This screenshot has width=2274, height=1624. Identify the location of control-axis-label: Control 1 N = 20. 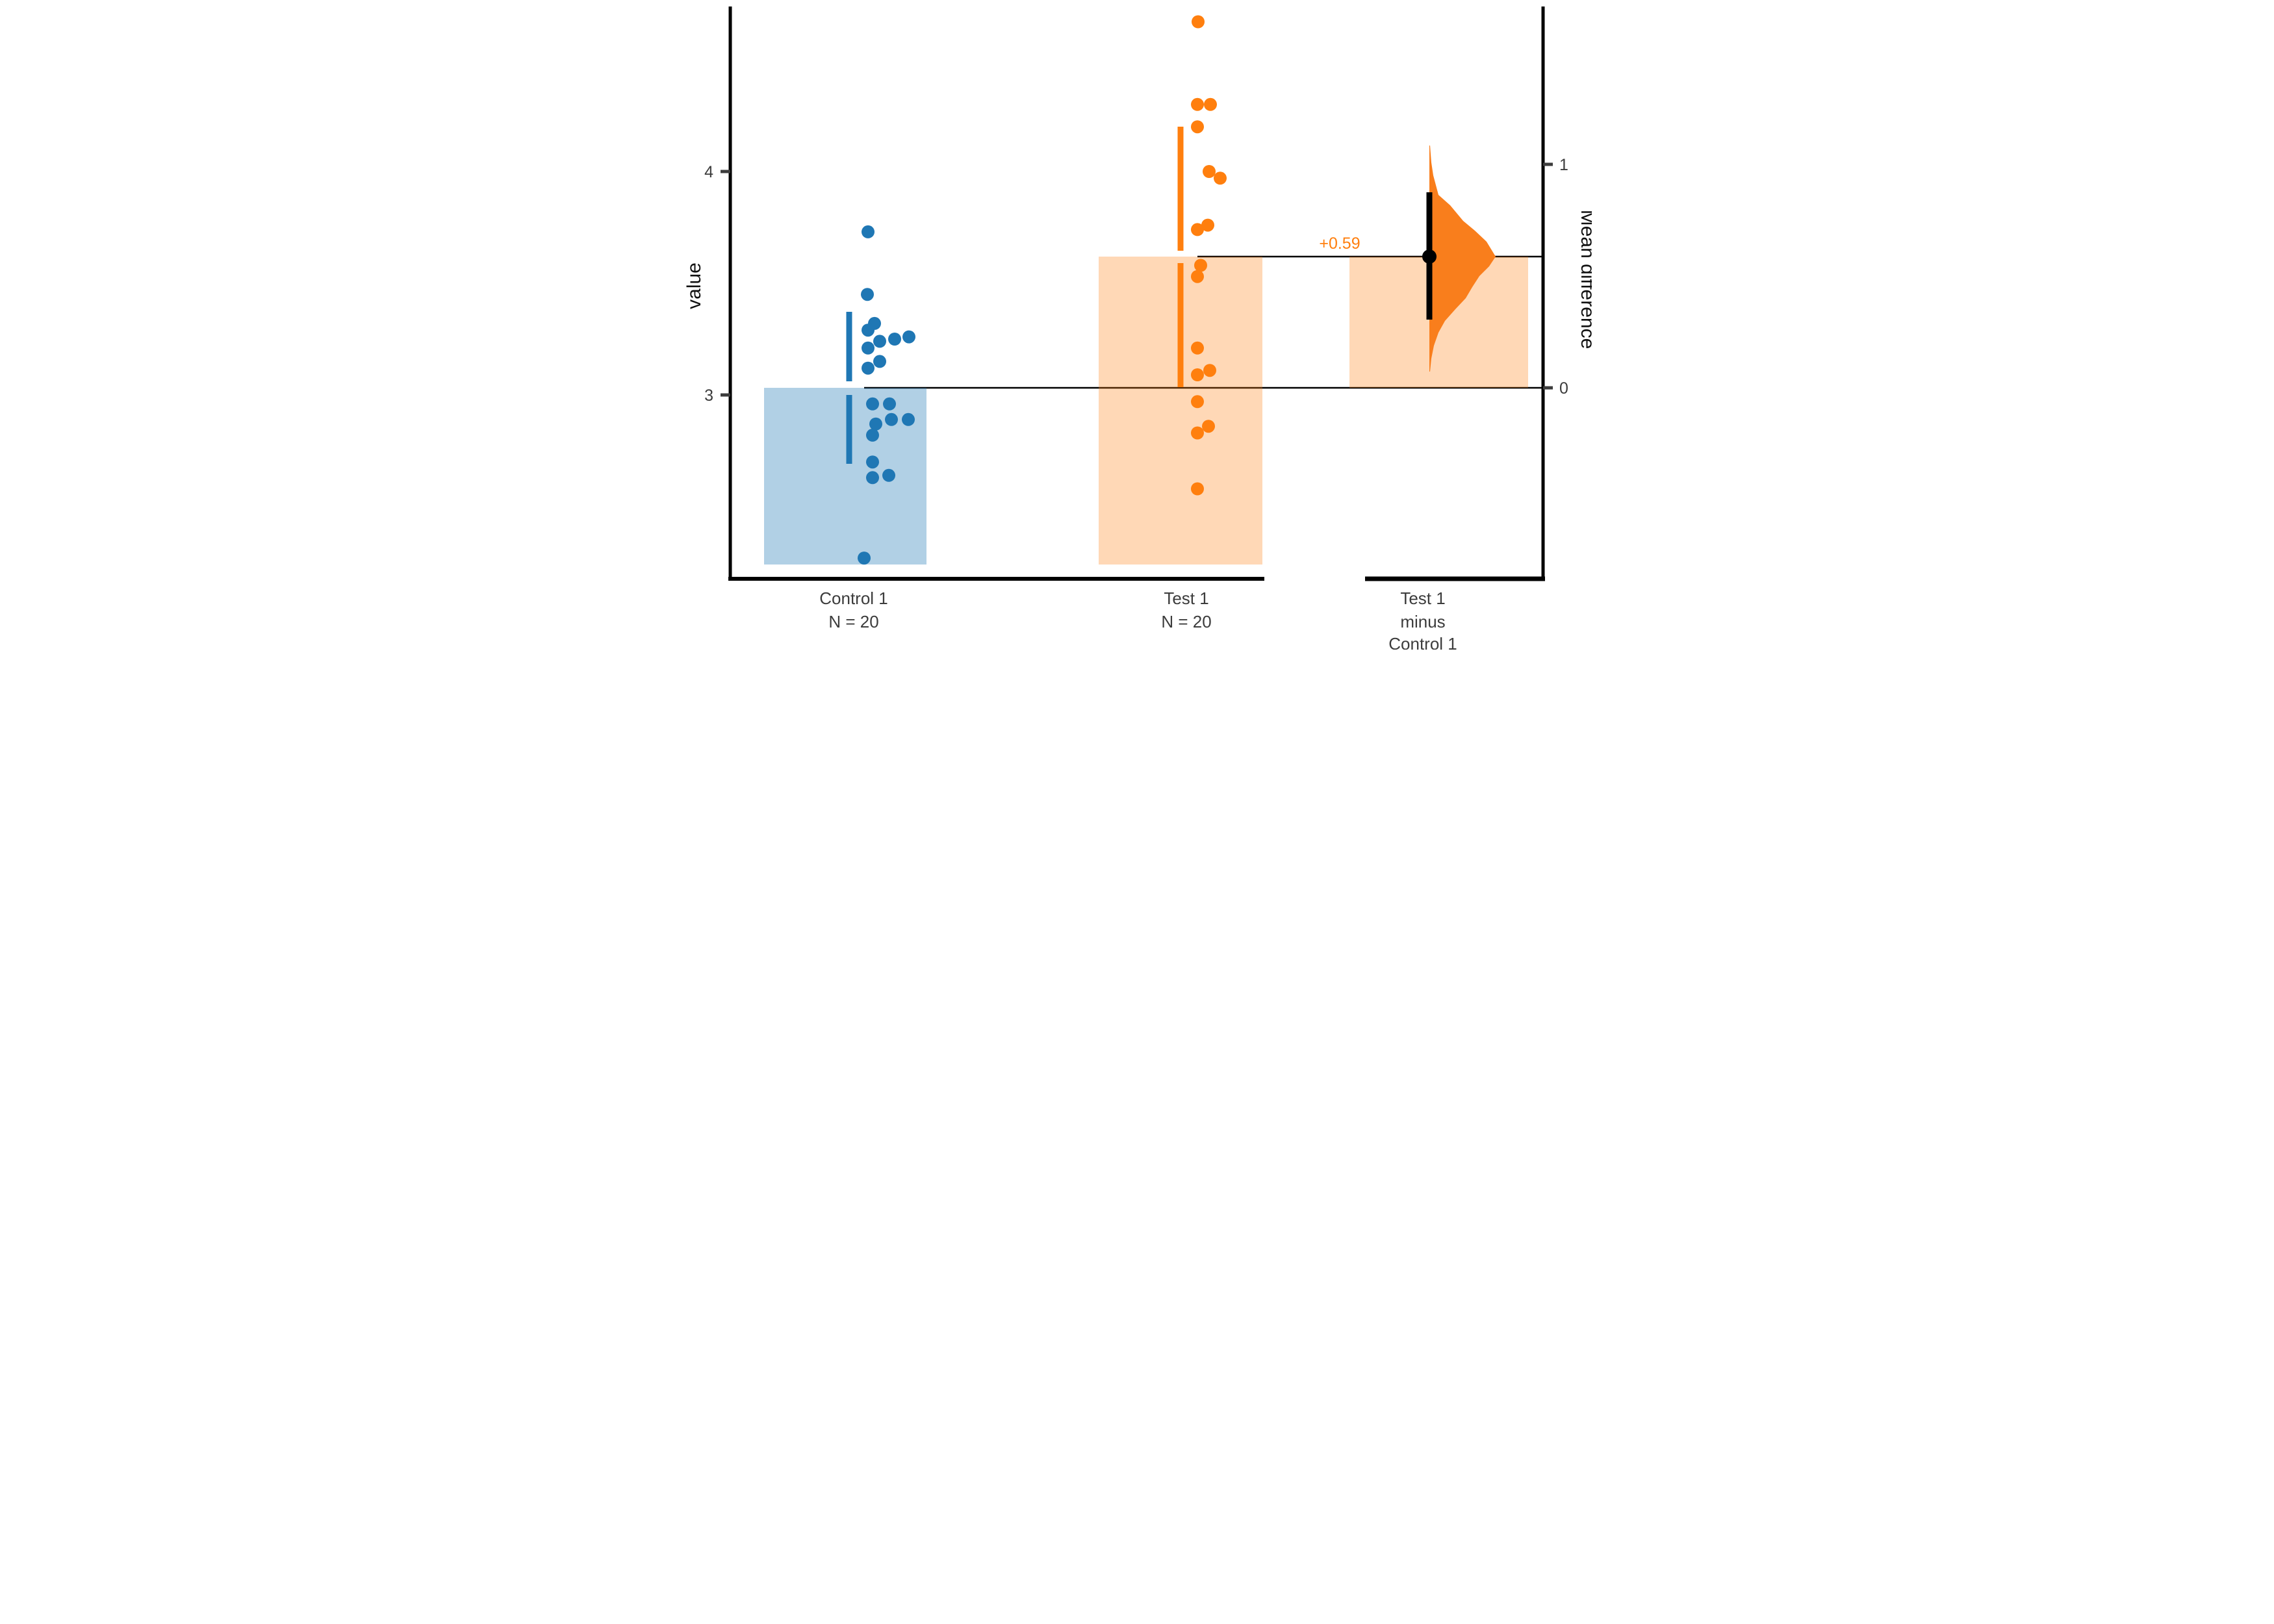
(853, 610).